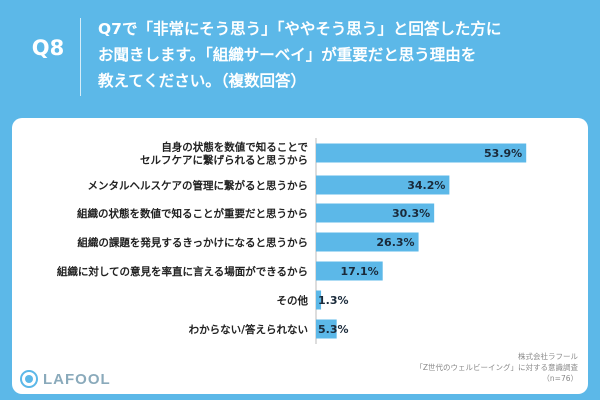 The height and width of the screenshot is (400, 600). Describe the element at coordinates (192, 242) in the screenshot. I see `category-label: 組織の課題を発見するきっかけになると思うから` at that location.